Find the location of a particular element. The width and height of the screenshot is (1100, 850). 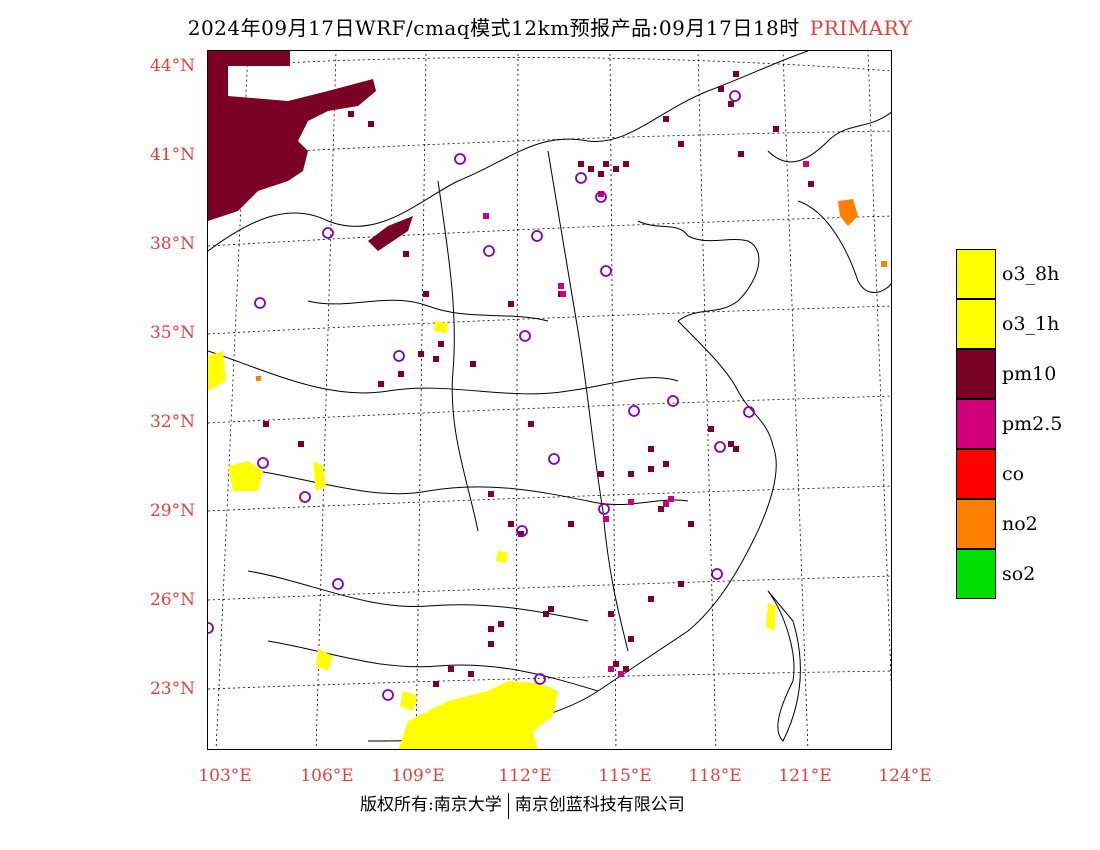

lat-label-29: 29°N is located at coordinates (172, 511).